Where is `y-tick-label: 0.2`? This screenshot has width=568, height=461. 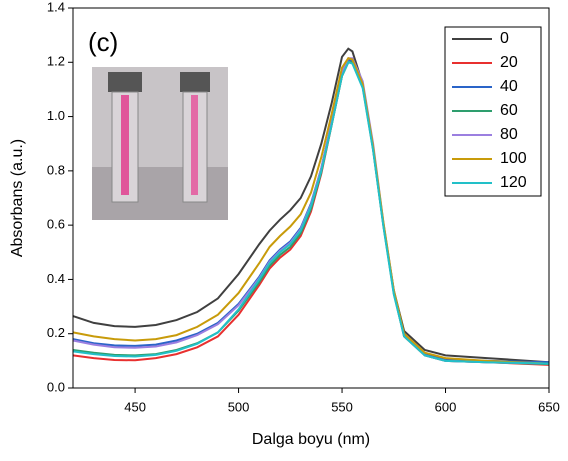 y-tick-label: 0.2 is located at coordinates (56, 332).